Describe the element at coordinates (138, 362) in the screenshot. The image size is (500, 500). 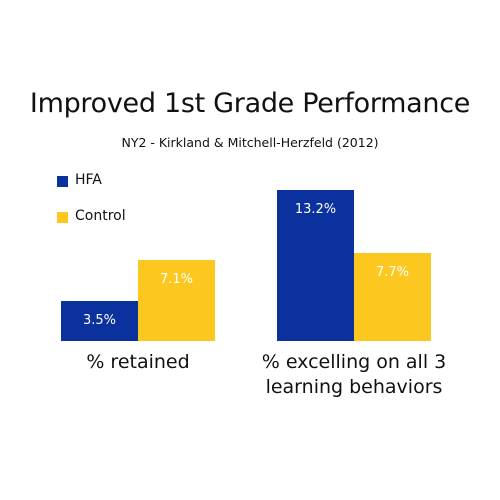
I see `cat-label: % retained` at that location.